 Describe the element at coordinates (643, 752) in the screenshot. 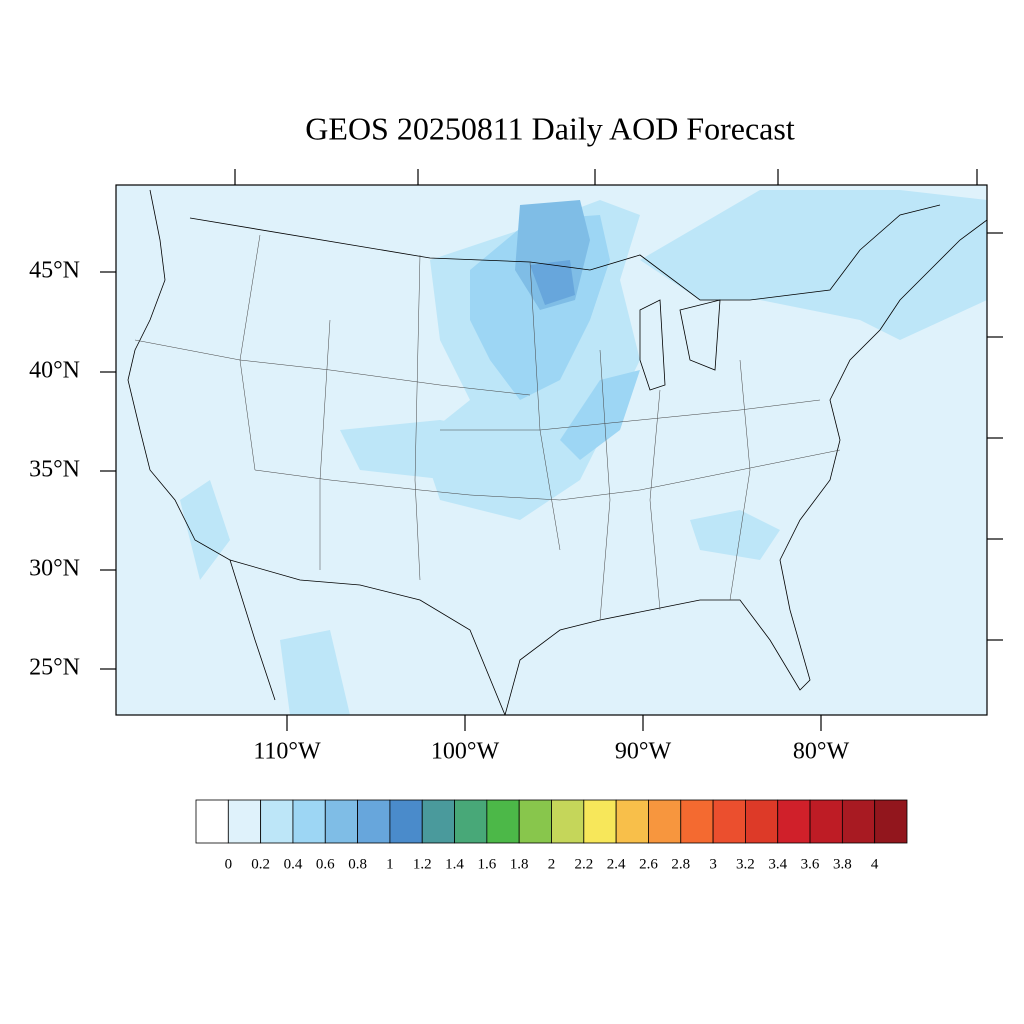

I see `lon-label: 90°W` at that location.